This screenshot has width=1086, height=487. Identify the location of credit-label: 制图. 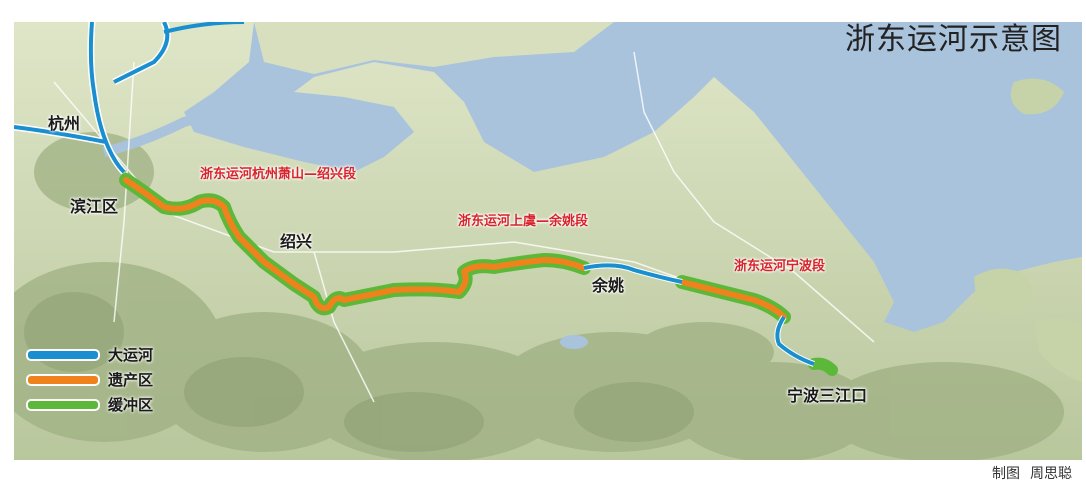
(1006, 474).